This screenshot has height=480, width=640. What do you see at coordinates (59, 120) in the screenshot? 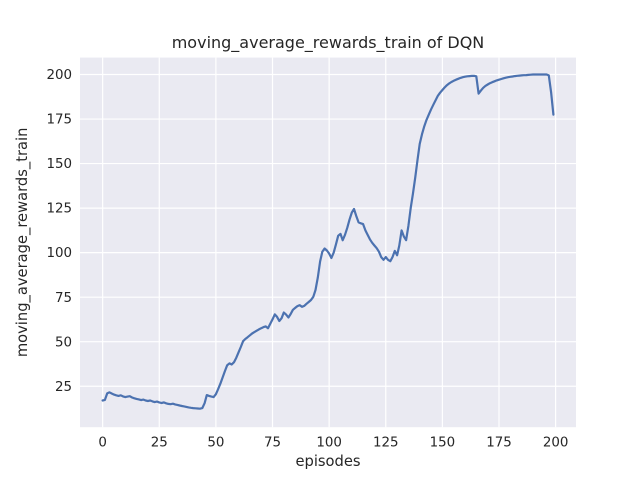
I see `y-tick-label-175: 175` at bounding box center [59, 120].